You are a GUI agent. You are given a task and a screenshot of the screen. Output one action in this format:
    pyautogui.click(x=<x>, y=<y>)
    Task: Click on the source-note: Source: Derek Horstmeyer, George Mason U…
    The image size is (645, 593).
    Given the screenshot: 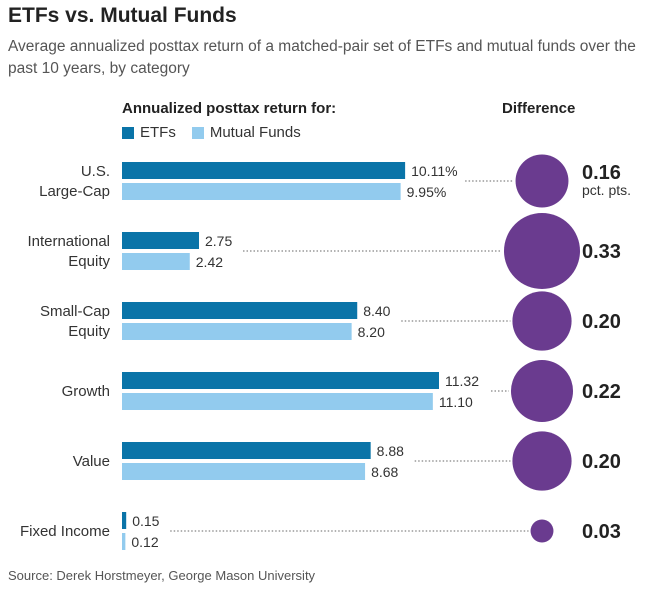 What is the action you would take?
    pyautogui.click(x=162, y=575)
    